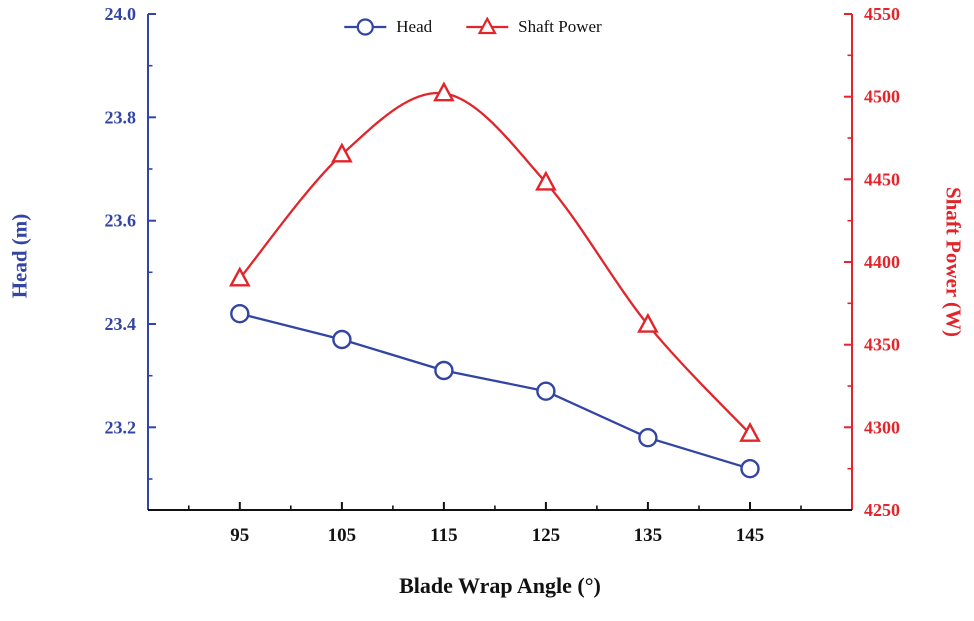 This screenshot has width=974, height=621. Describe the element at coordinates (121, 324) in the screenshot. I see `left-tick-label: 23.4` at that location.